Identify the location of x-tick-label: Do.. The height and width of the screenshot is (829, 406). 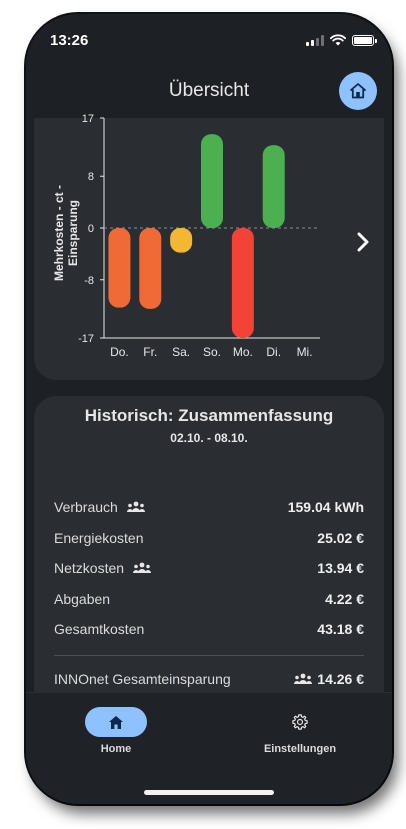
(119, 352).